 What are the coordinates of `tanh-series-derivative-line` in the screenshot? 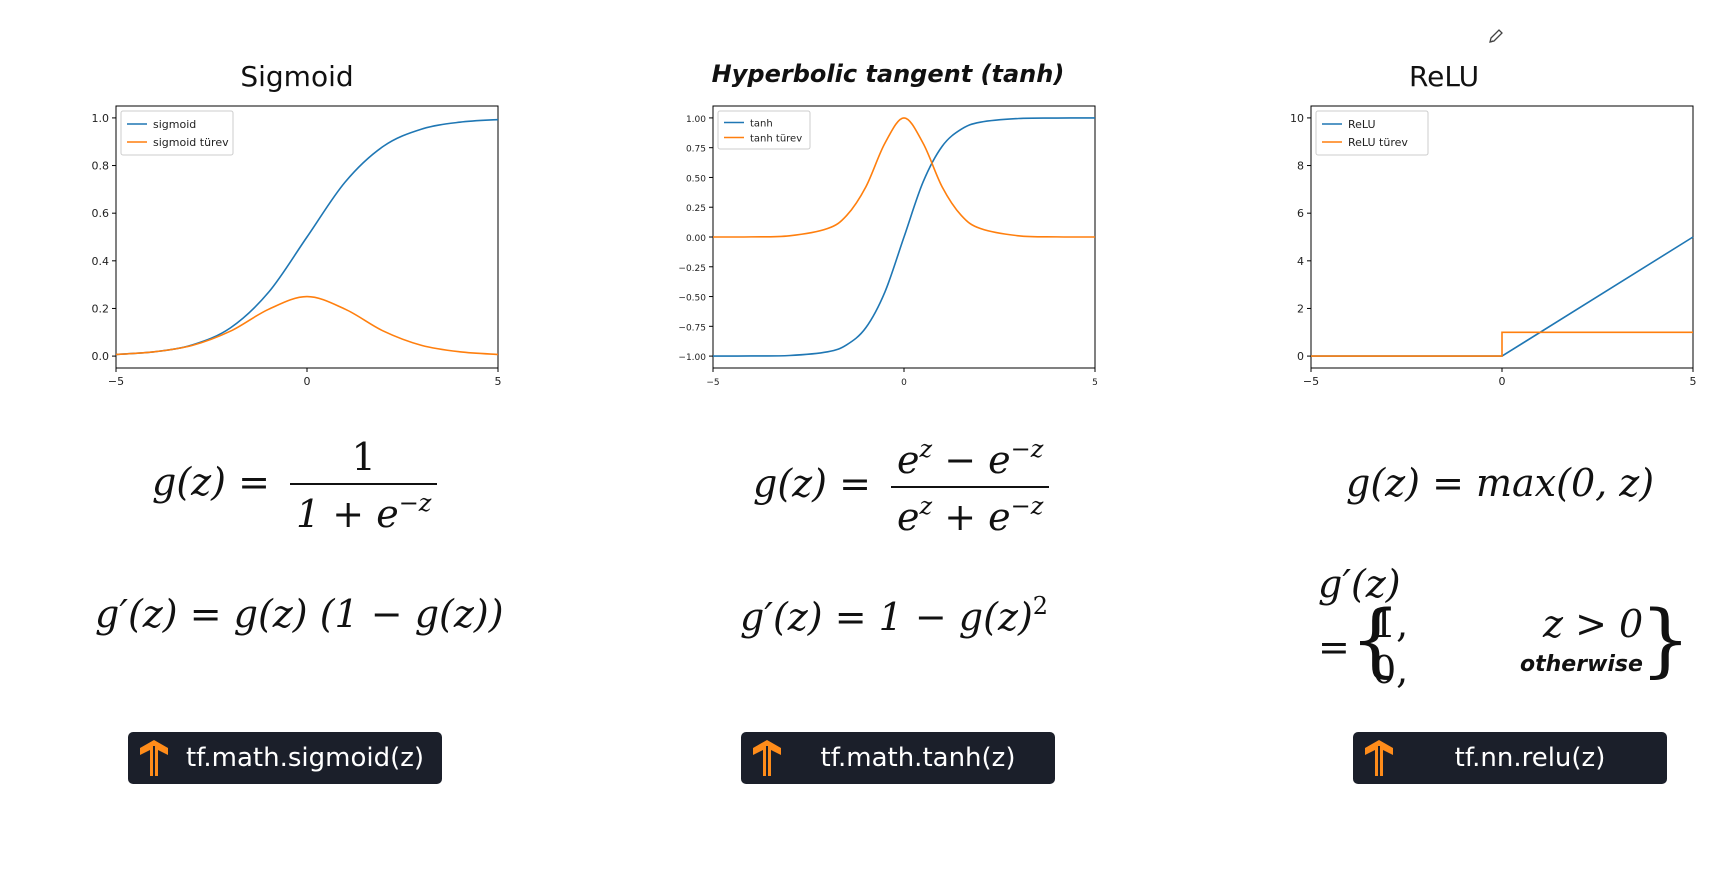 It's located at (904, 177).